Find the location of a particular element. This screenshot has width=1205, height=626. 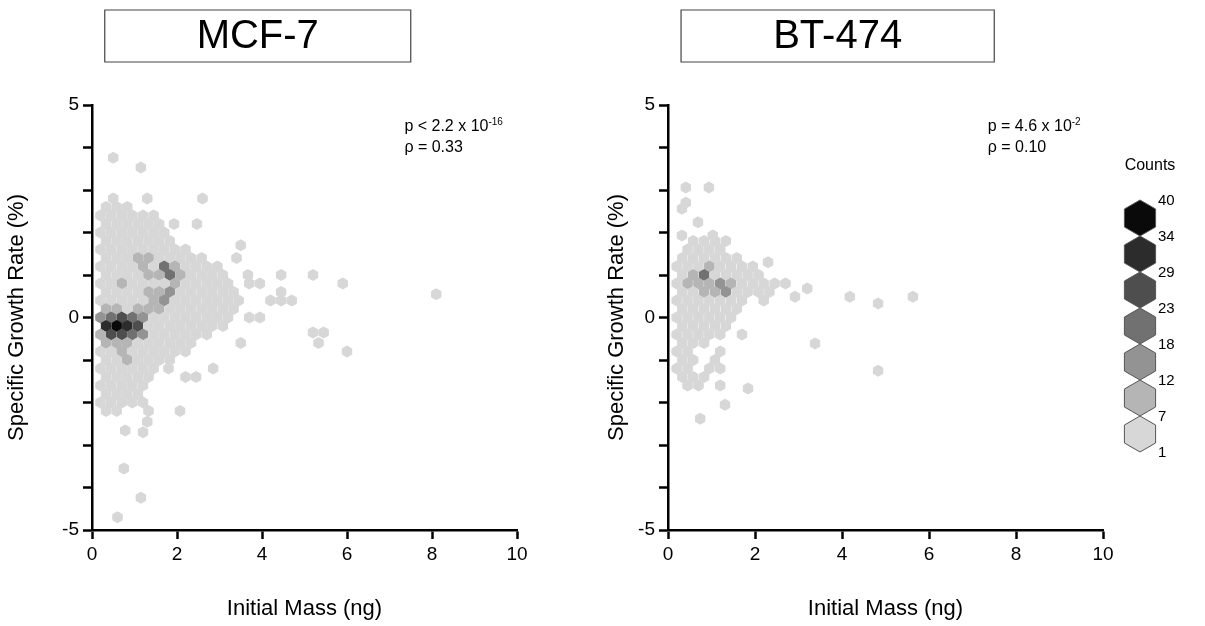

color-bar-label: 34 is located at coordinates (1166, 235).